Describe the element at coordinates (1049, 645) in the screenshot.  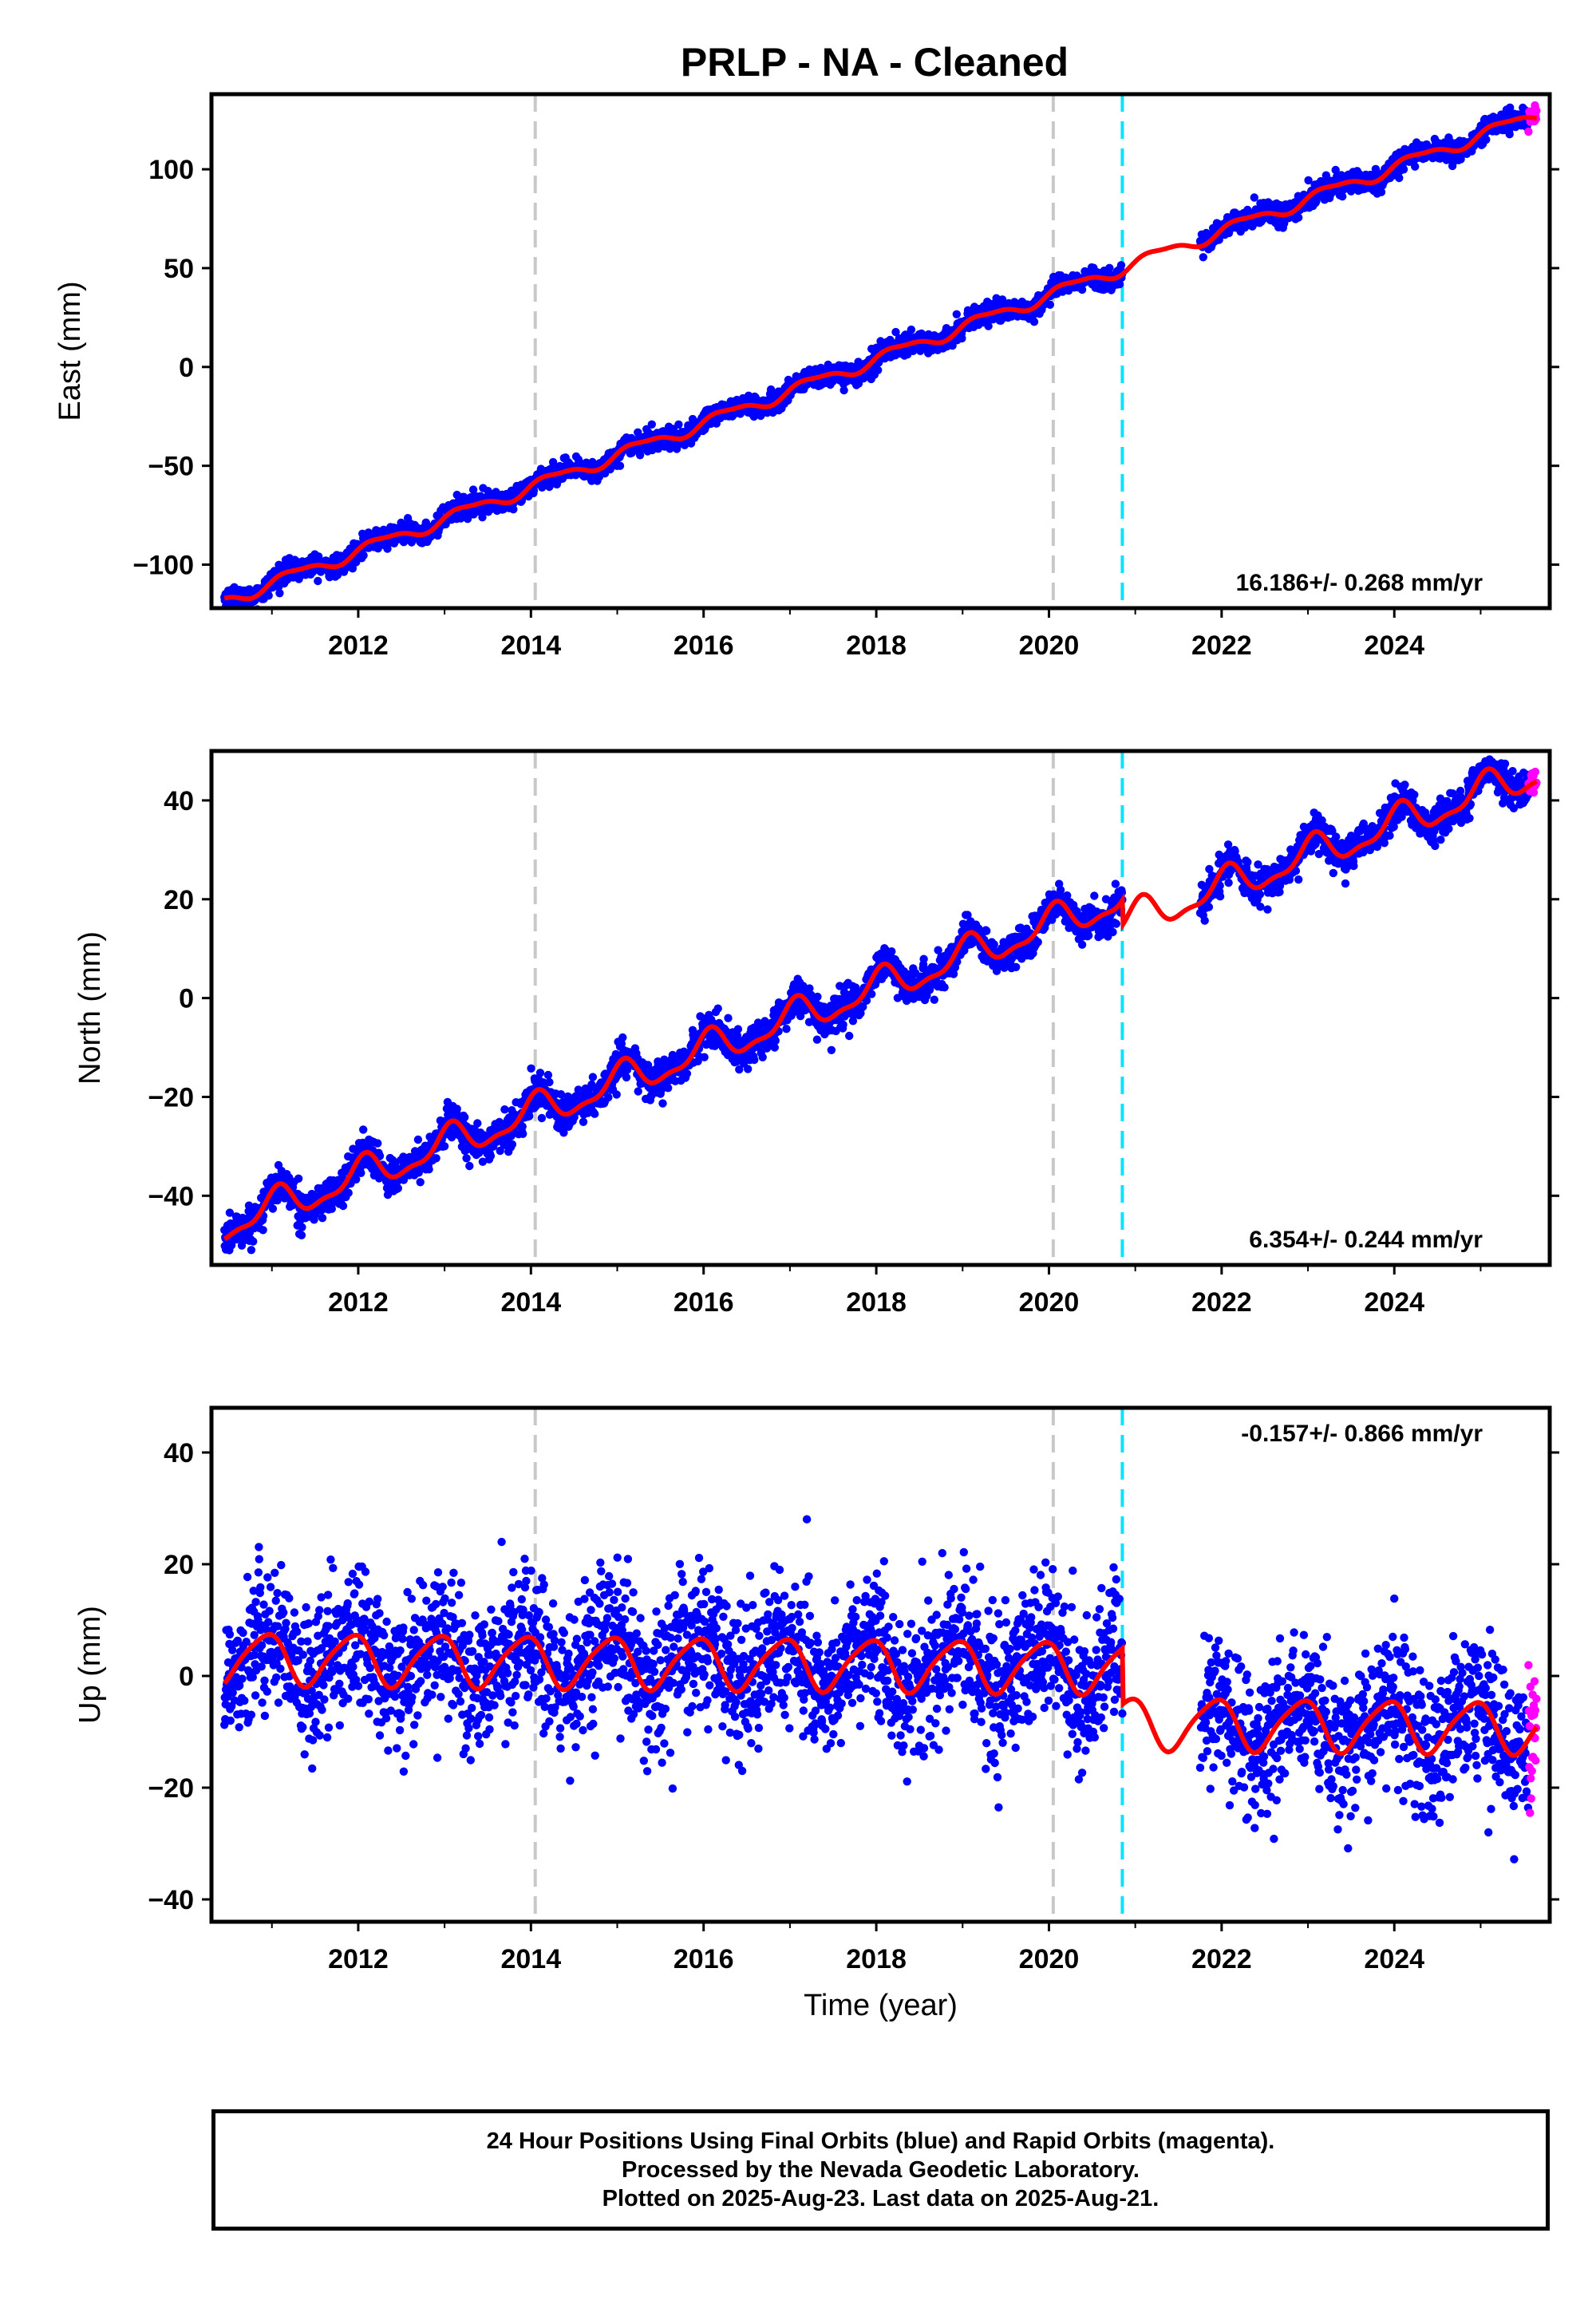
I see `x-tick-label: 2020` at that location.